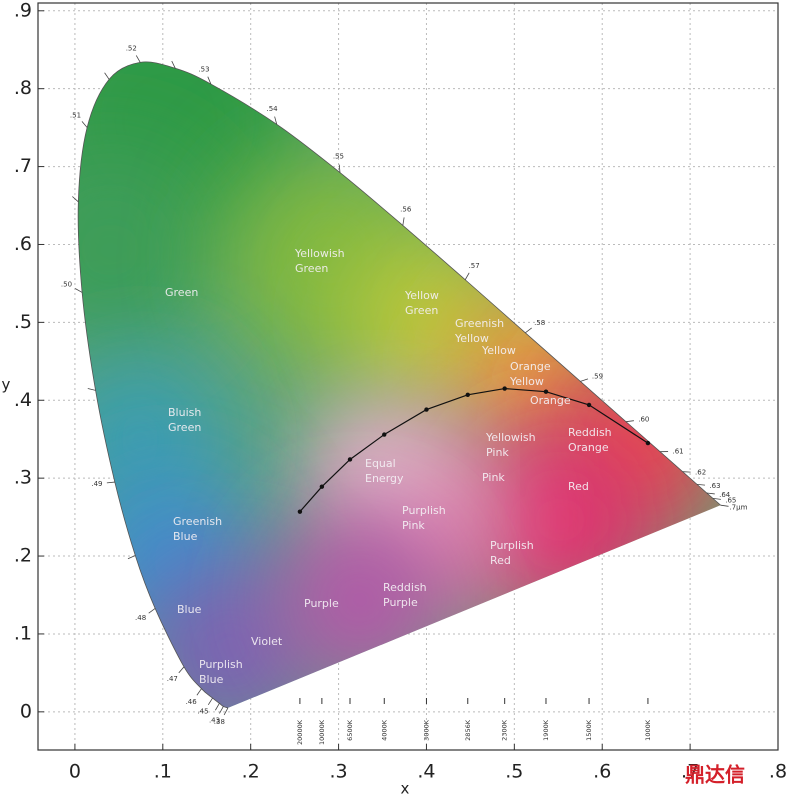 This screenshot has width=787, height=797. What do you see at coordinates (321, 603) in the screenshot?
I see `region-label: Purple` at bounding box center [321, 603].